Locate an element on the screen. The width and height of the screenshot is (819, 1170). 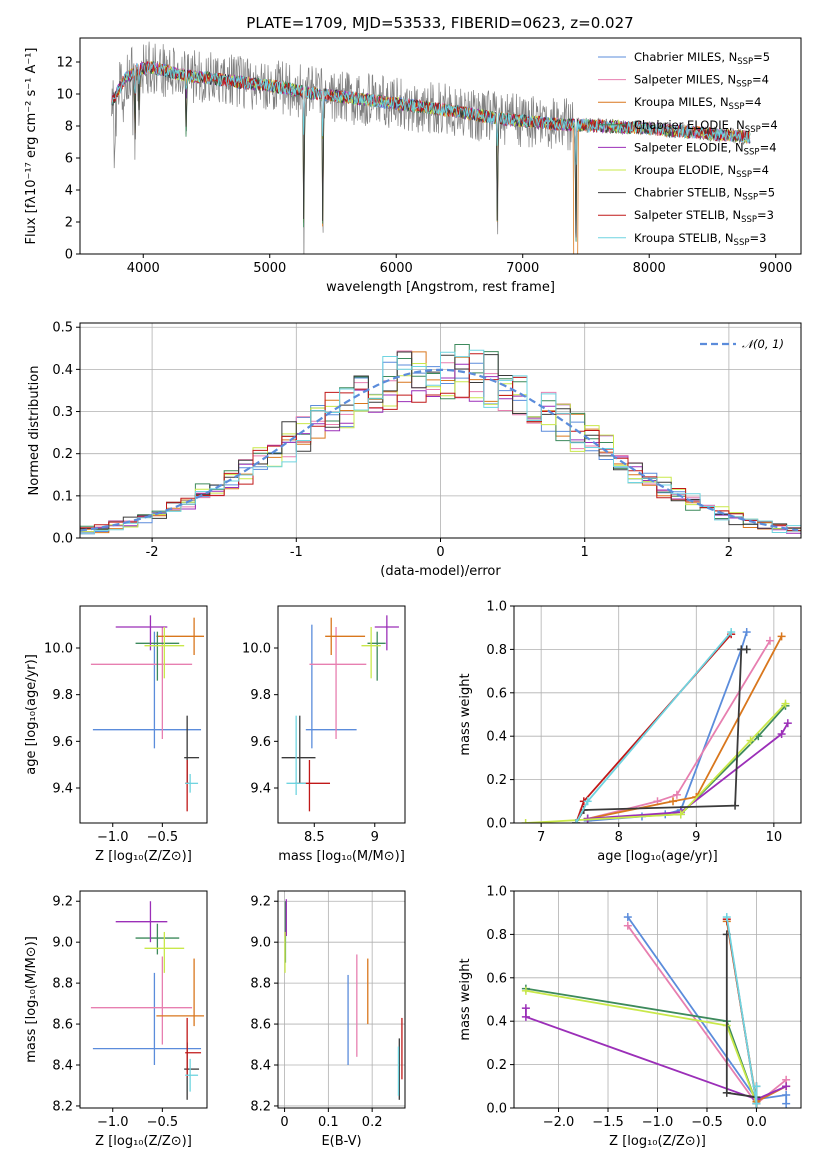
errorbar-salpeter-elodie is located at coordinates (141, 922).